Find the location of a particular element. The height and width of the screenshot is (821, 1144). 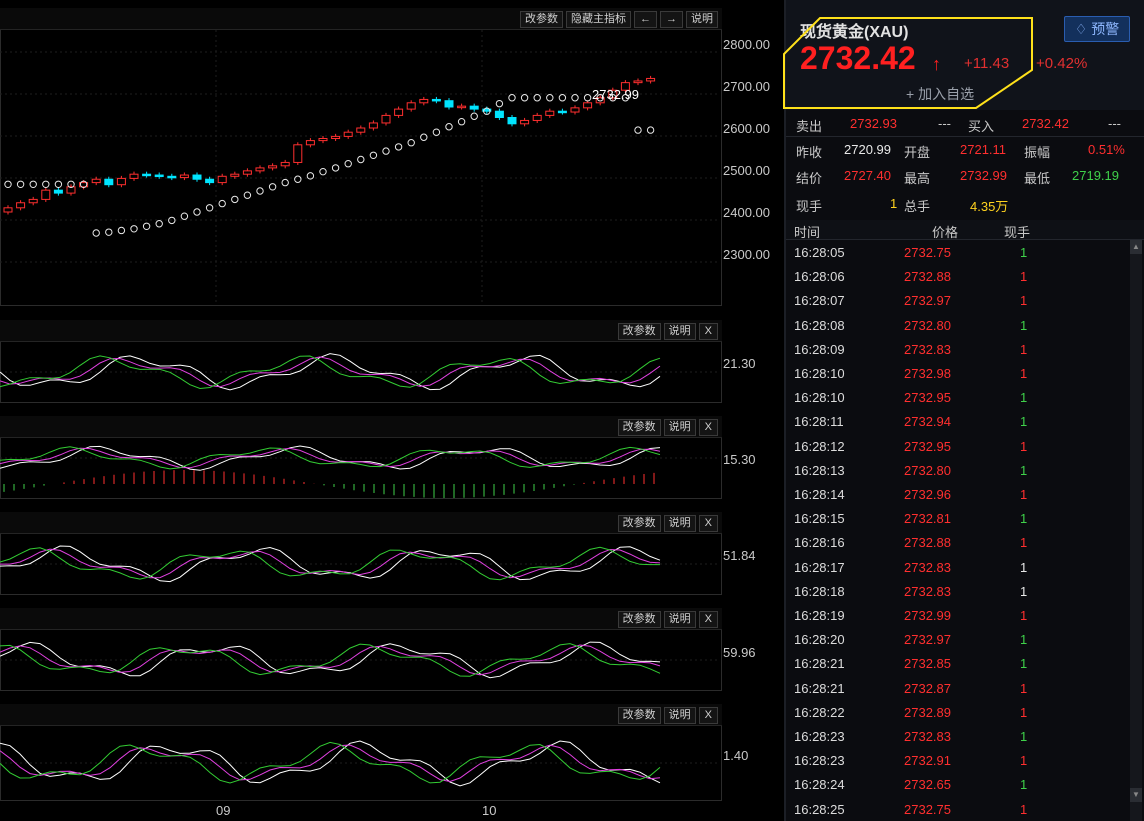

bid-price: 2732.42 is located at coordinates (1045, 123).